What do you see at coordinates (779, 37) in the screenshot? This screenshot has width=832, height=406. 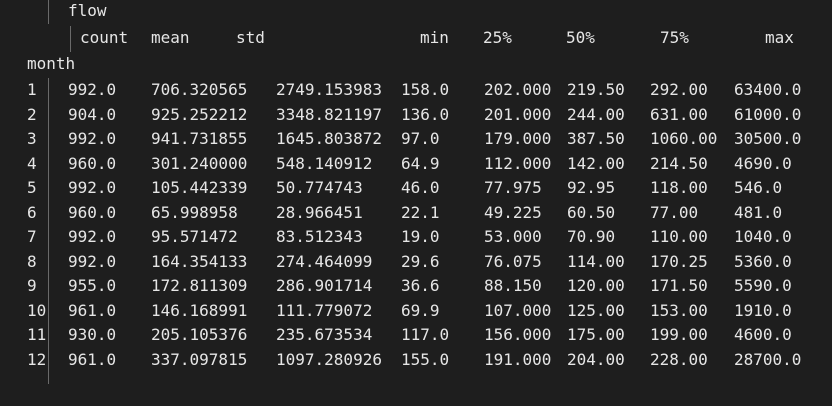 I see `column-header-max: max` at bounding box center [779, 37].